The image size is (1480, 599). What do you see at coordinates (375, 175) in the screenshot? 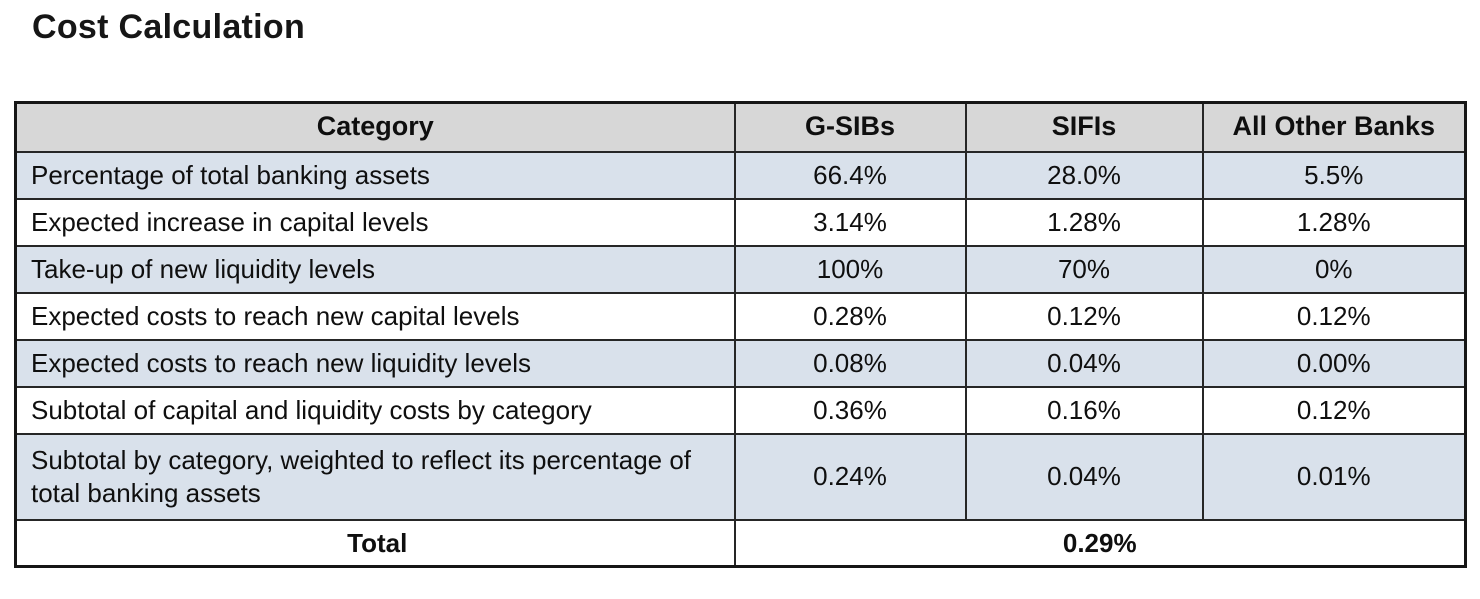
I see `category-cell: Percentage of total banking assets` at bounding box center [375, 175].